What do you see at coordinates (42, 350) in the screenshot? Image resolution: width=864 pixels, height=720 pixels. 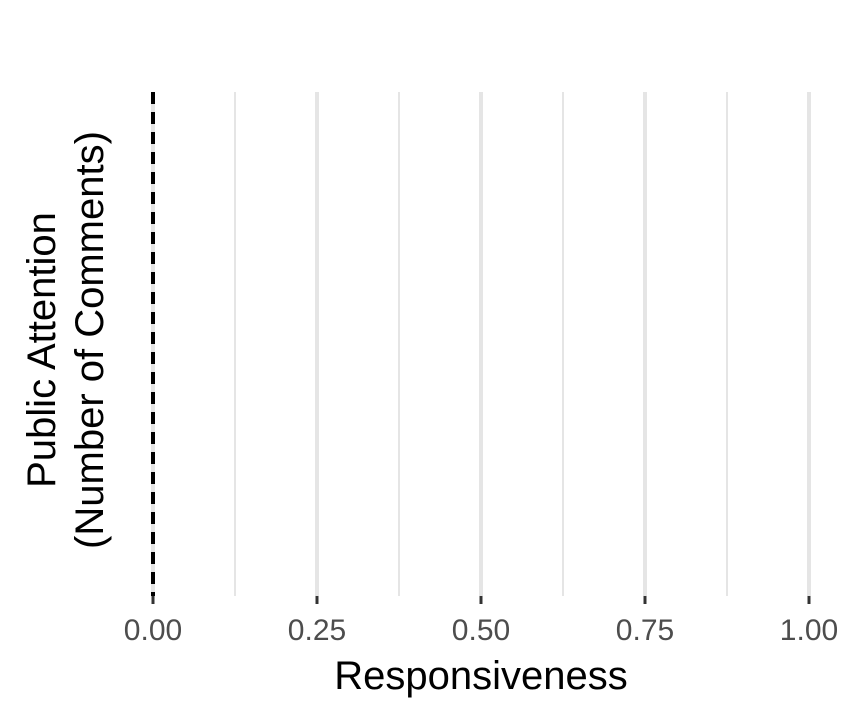 I see `y-axis-title-line-1: Public Attention` at bounding box center [42, 350].